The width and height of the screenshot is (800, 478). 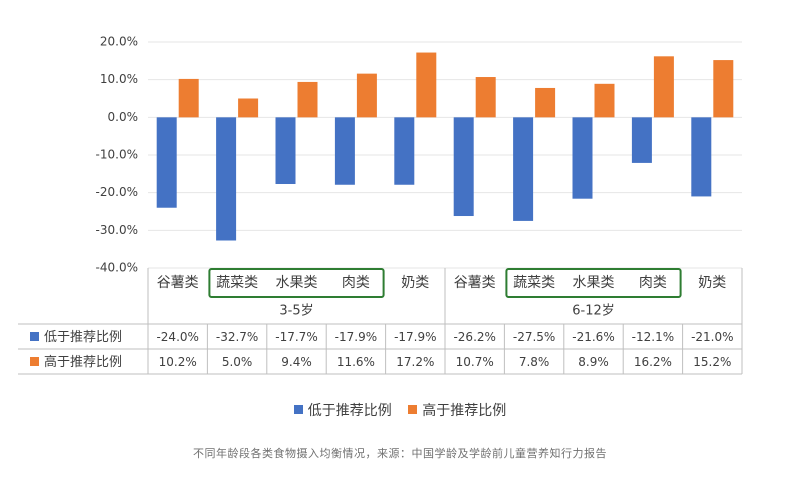 I want to click on data-label: -12.1%, so click(x=653, y=337).